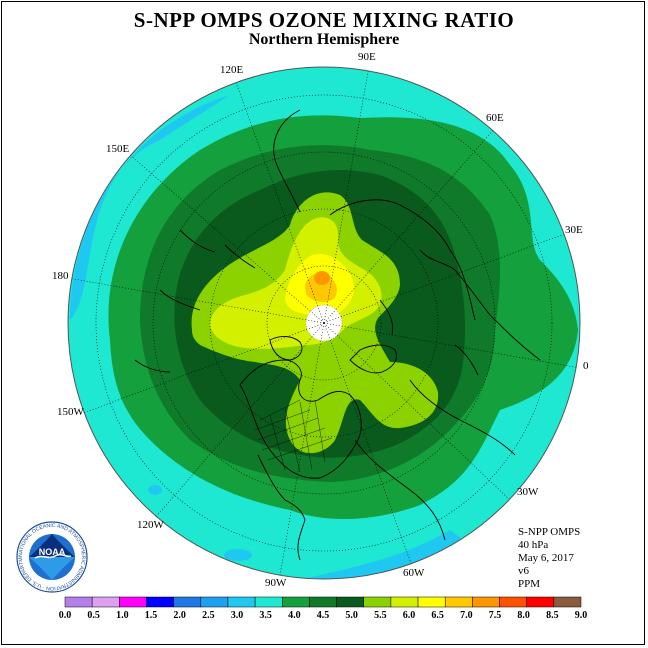  What do you see at coordinates (151, 525) in the screenshot?
I see `lon-label-120w: 120W` at bounding box center [151, 525].